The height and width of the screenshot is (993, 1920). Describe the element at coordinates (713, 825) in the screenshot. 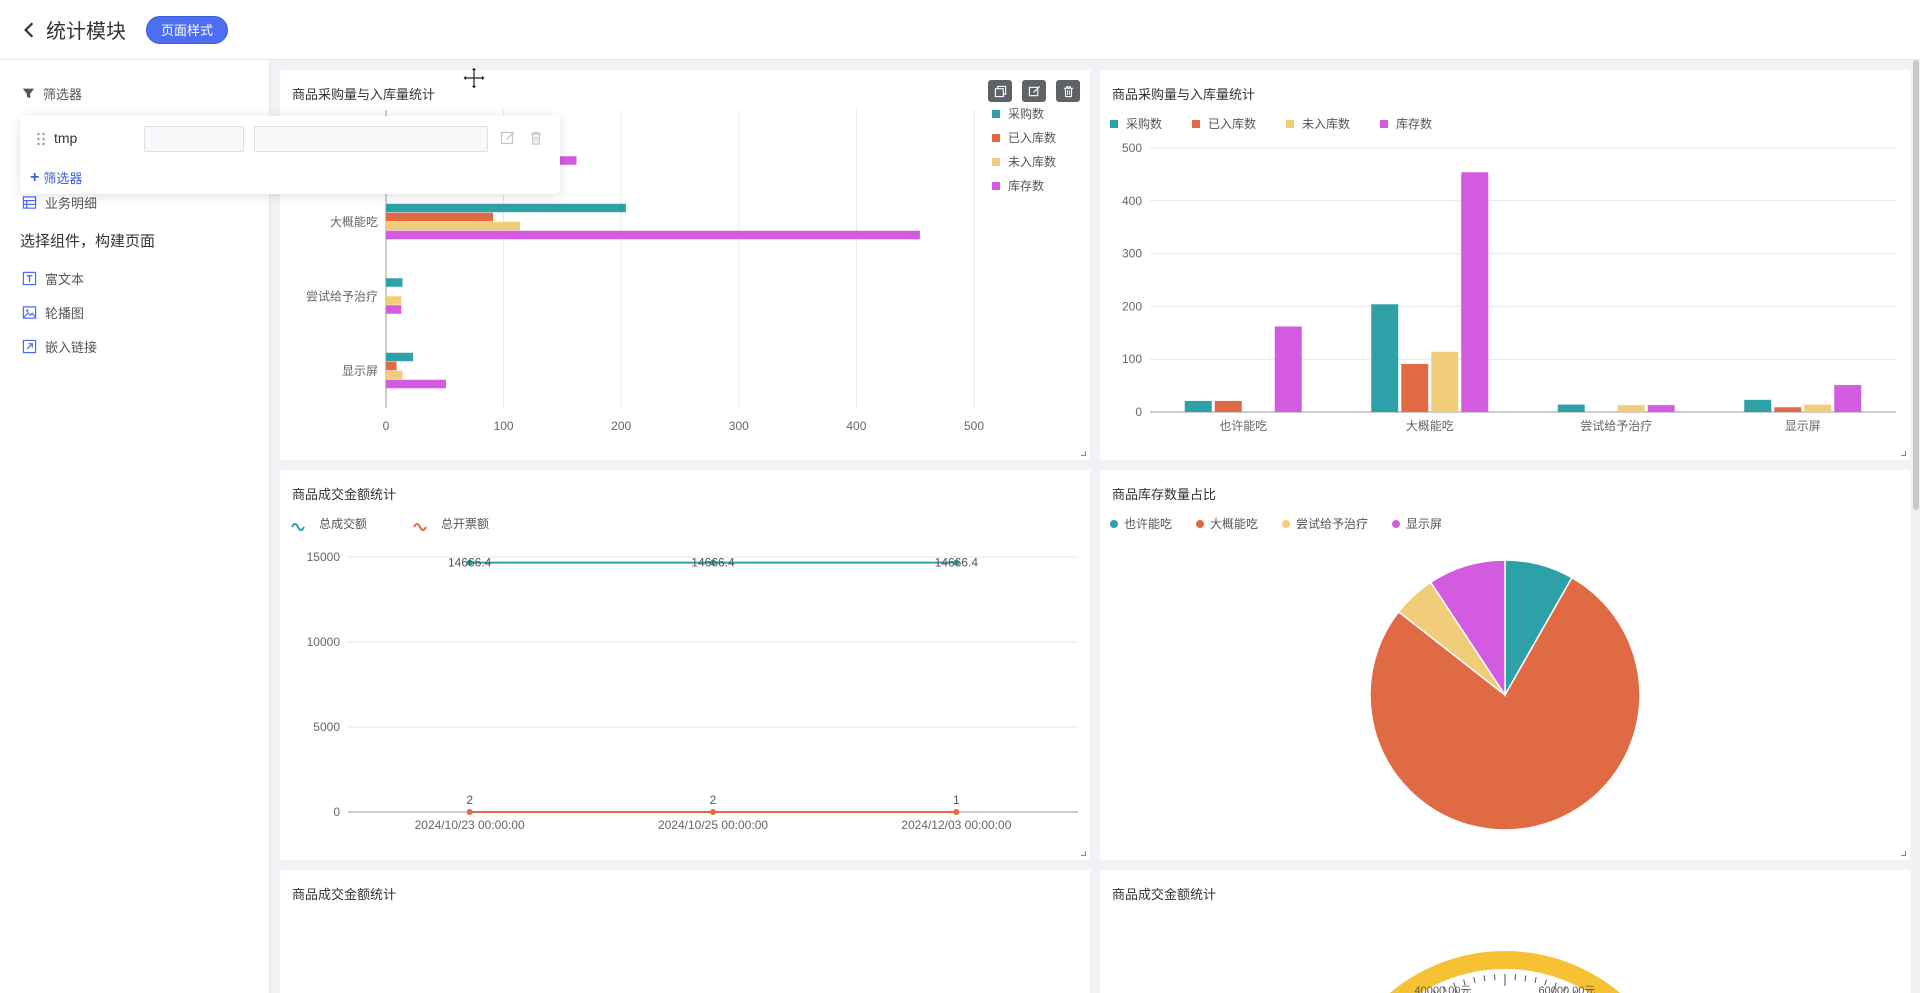

I see `x-tick-label: 2024/10/25 00:00:00` at that location.